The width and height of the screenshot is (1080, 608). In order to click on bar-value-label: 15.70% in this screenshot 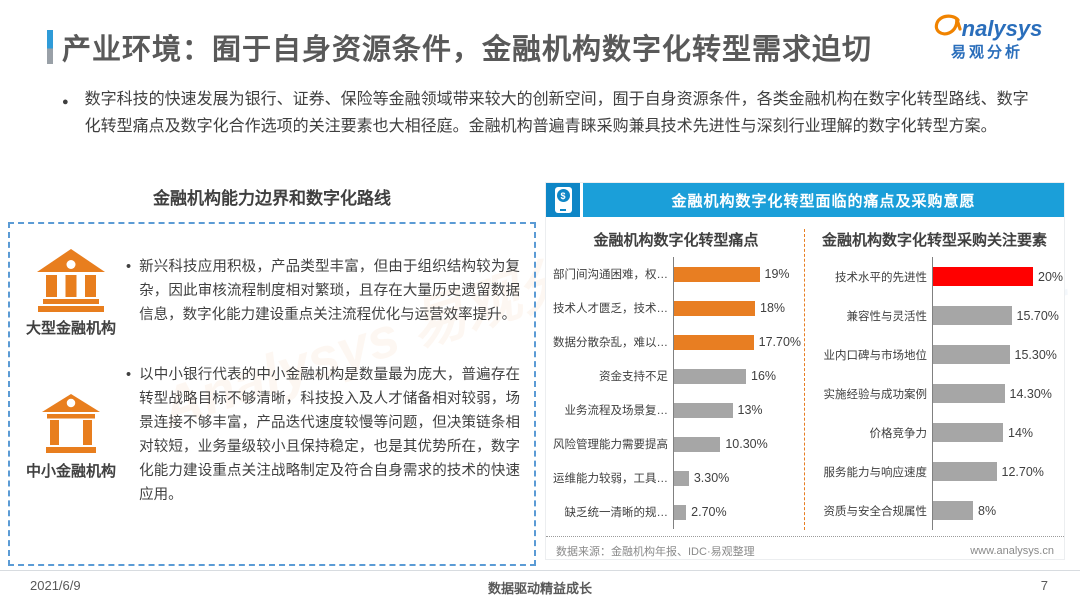, I will do `click(1037, 315)`.